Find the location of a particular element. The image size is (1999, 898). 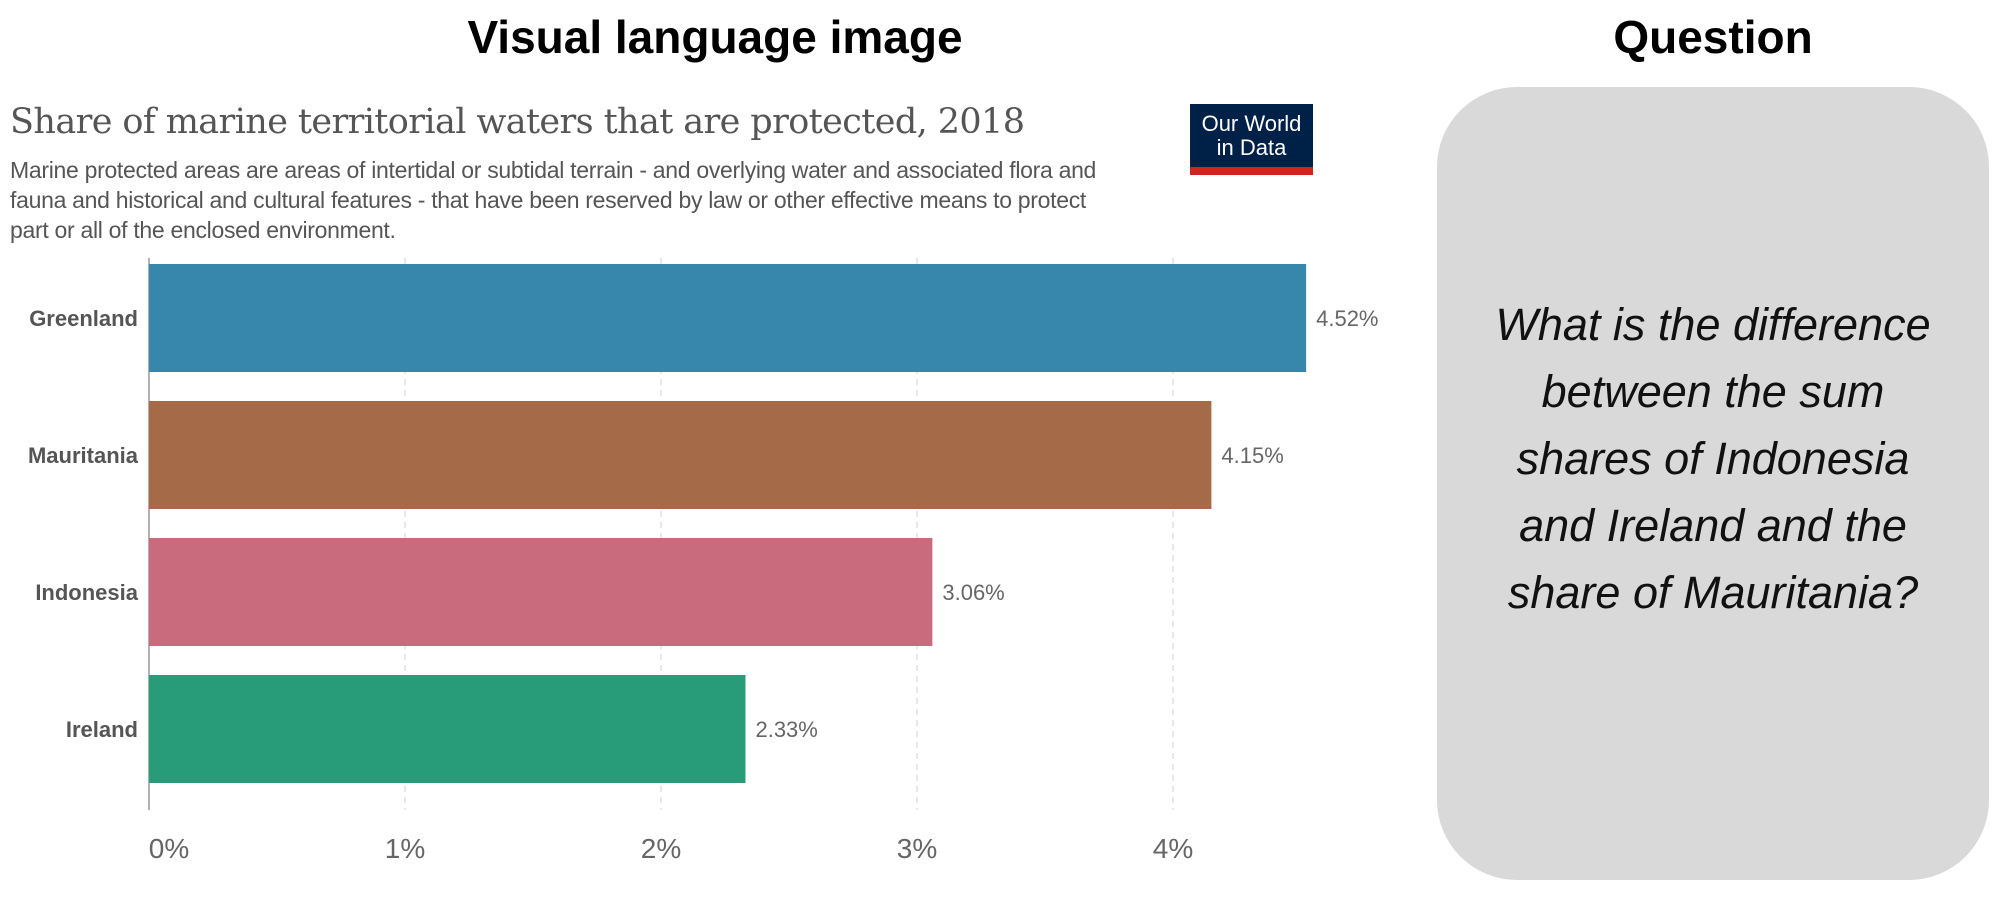

x-tick-label: 0% is located at coordinates (169, 848).